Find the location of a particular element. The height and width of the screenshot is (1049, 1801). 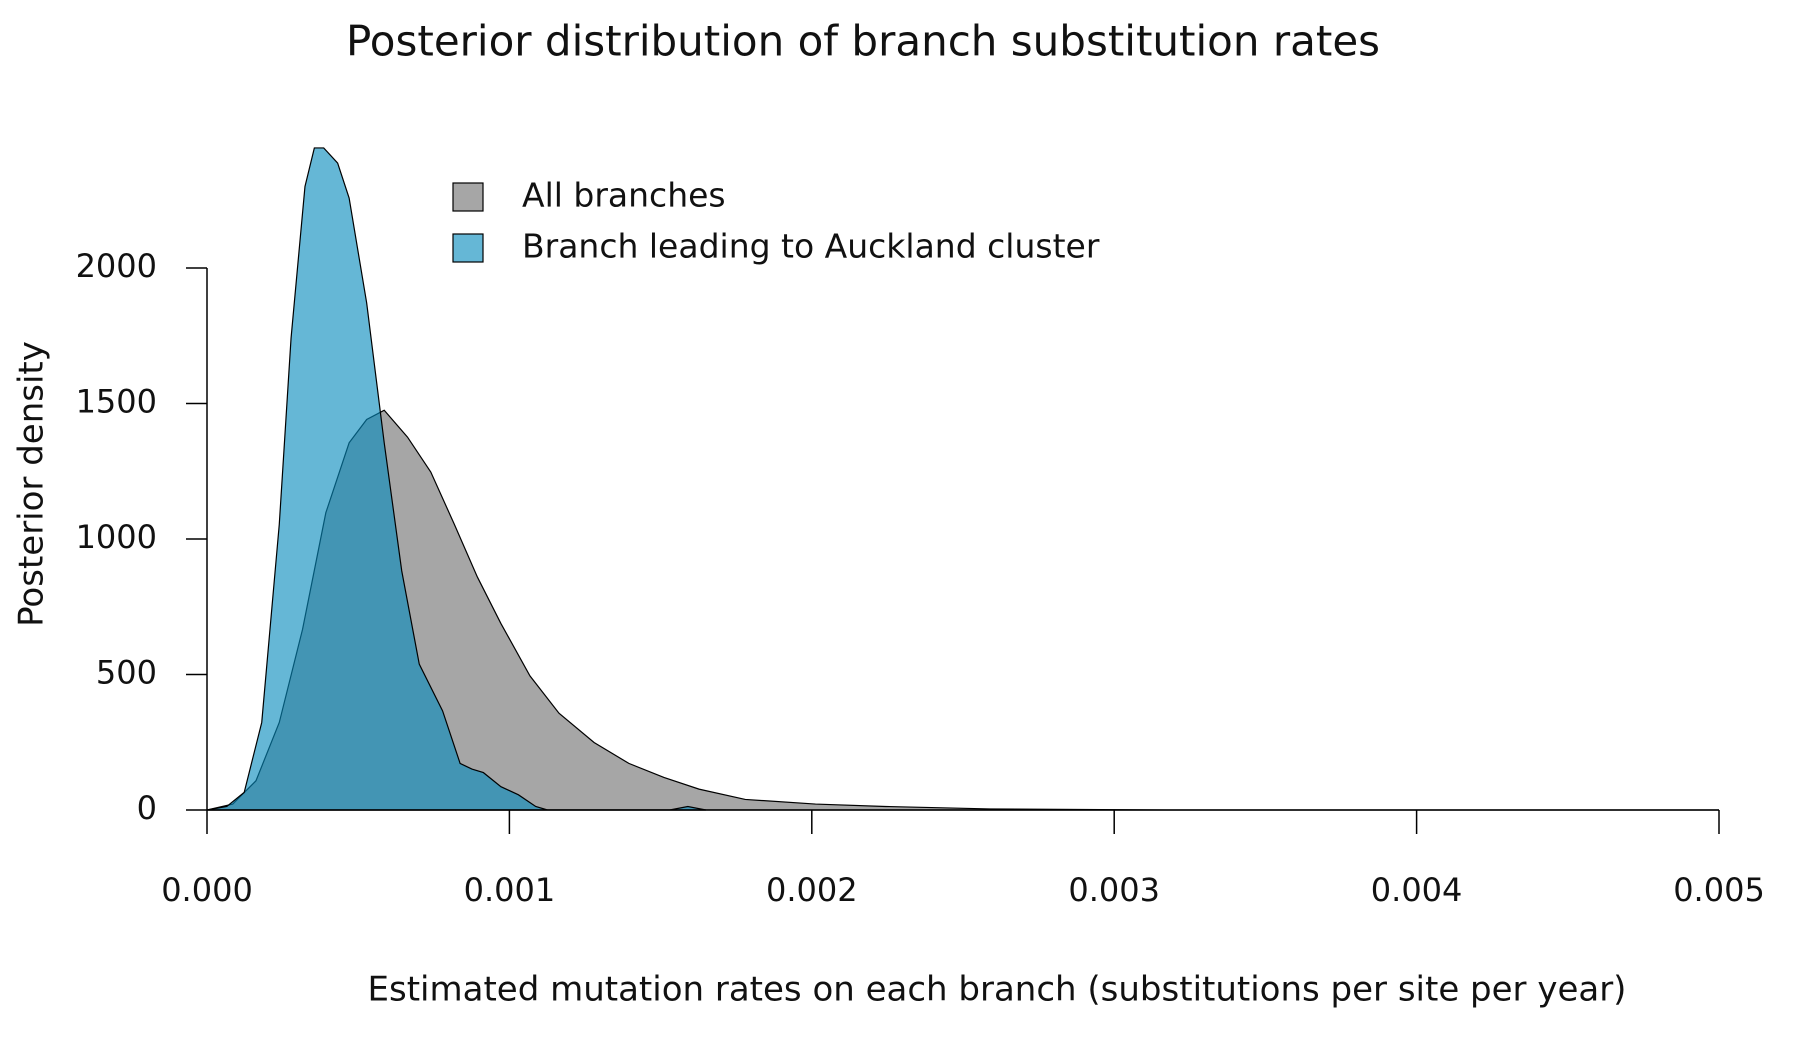

x-tick-label: 0.000 is located at coordinates (207, 890).